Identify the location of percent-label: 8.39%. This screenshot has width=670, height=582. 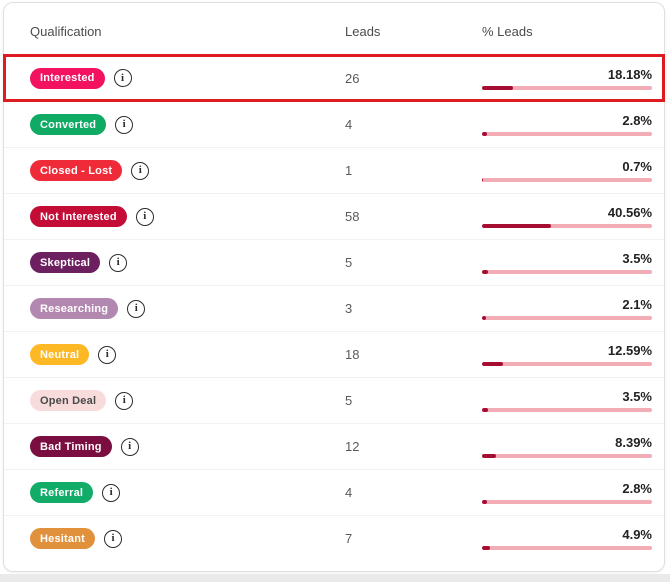
(633, 442).